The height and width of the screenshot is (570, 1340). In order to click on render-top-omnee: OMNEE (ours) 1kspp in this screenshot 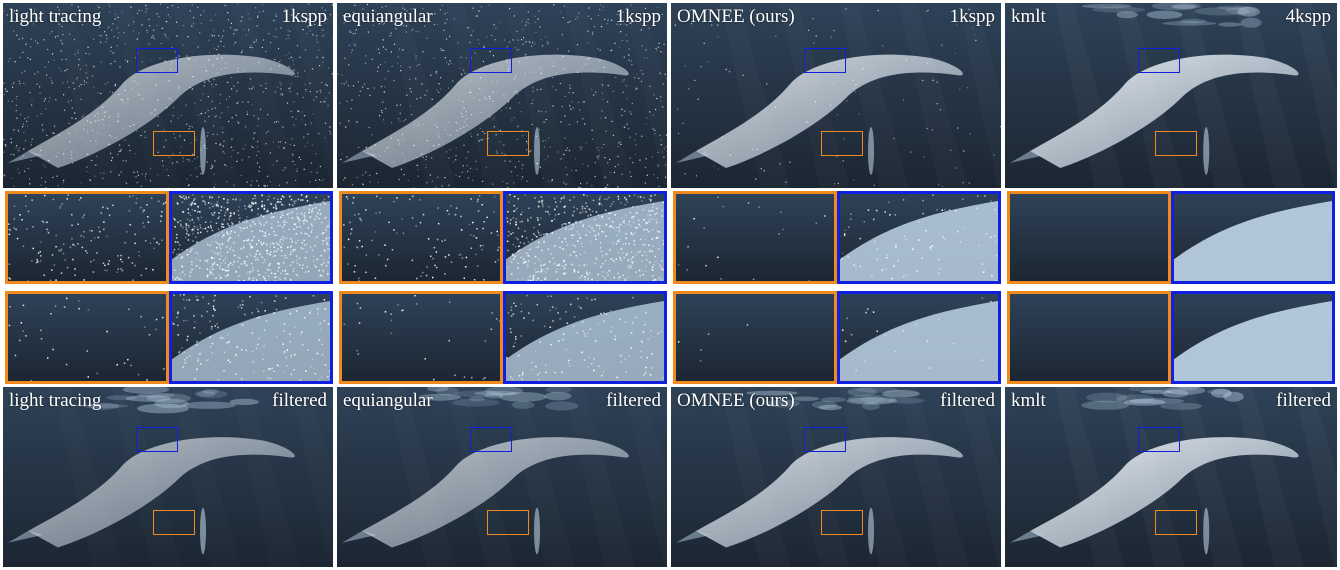, I will do `click(836, 95)`.